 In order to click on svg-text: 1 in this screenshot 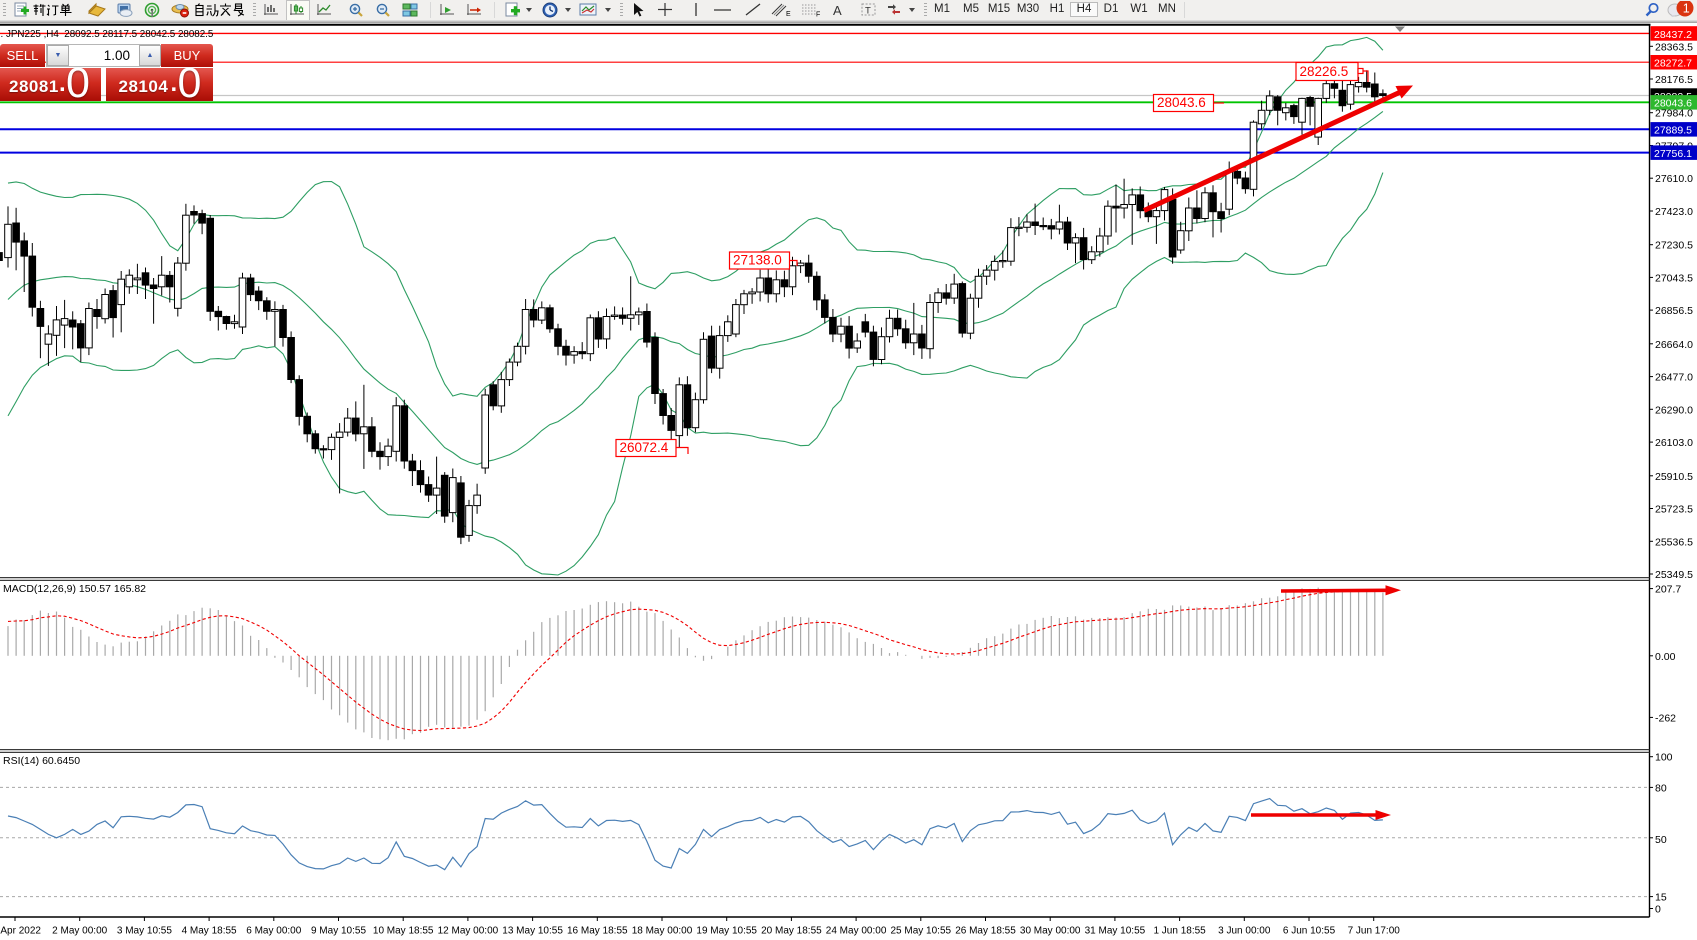, I will do `click(1686, 9)`.